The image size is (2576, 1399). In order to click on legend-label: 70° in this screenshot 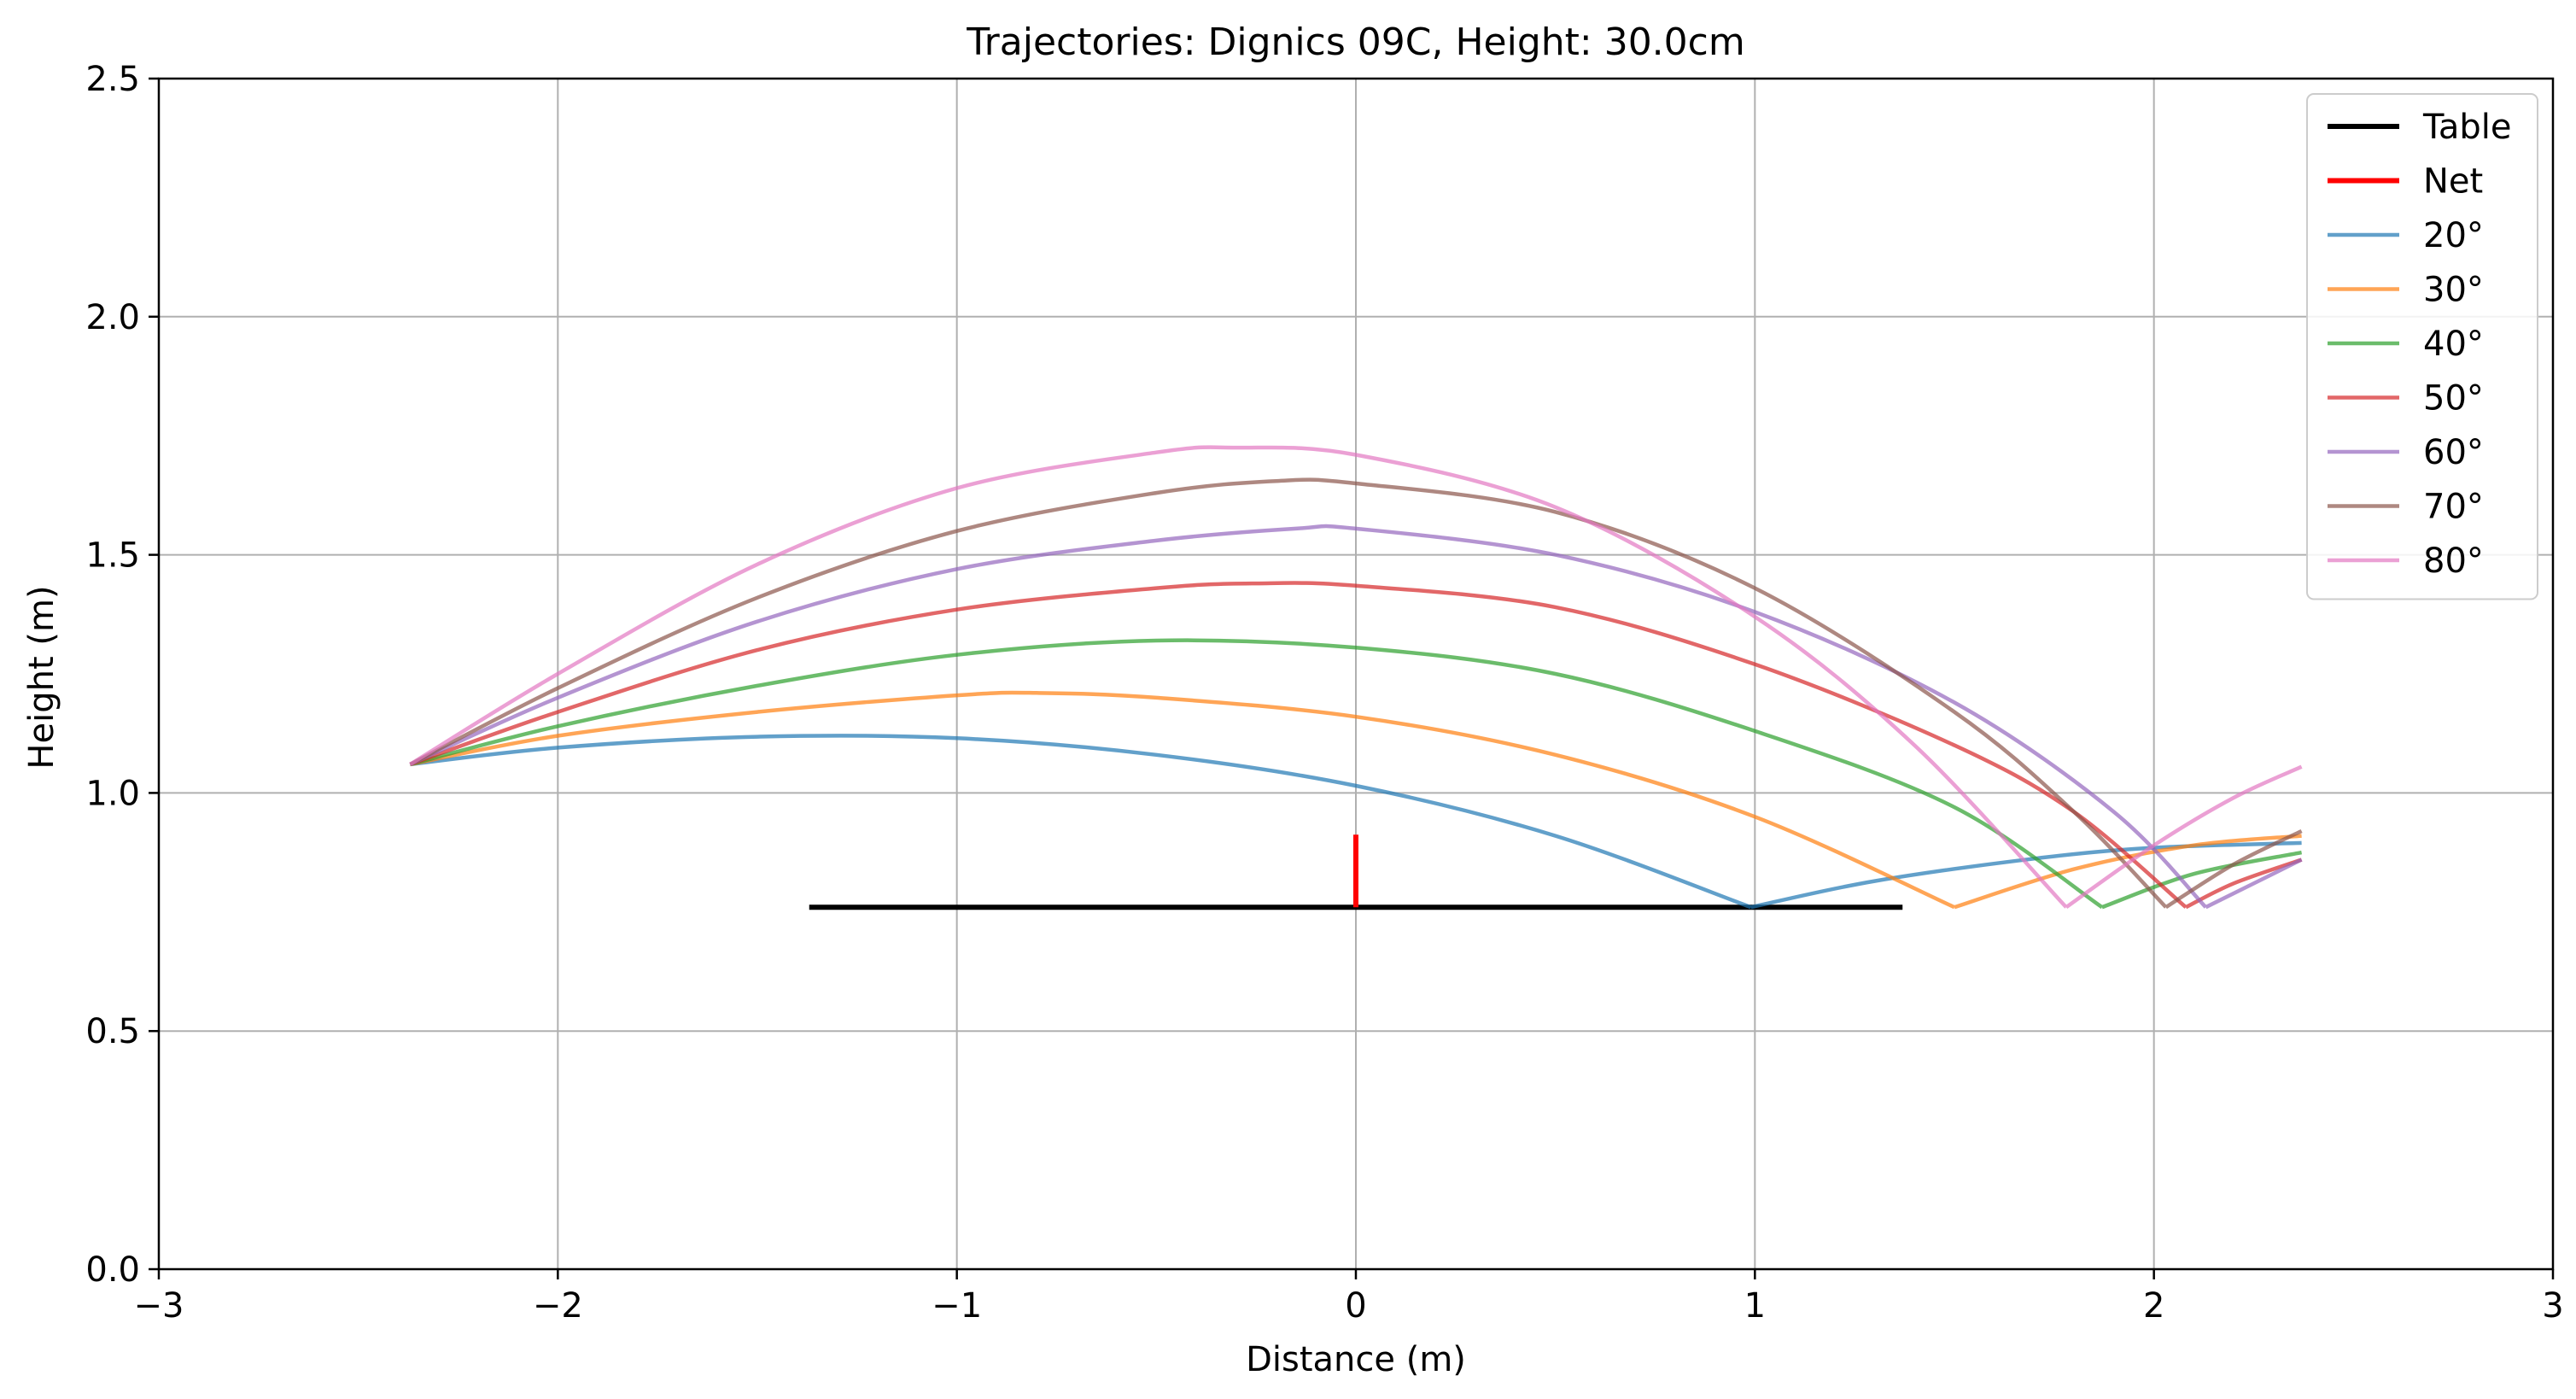, I will do `click(2453, 508)`.